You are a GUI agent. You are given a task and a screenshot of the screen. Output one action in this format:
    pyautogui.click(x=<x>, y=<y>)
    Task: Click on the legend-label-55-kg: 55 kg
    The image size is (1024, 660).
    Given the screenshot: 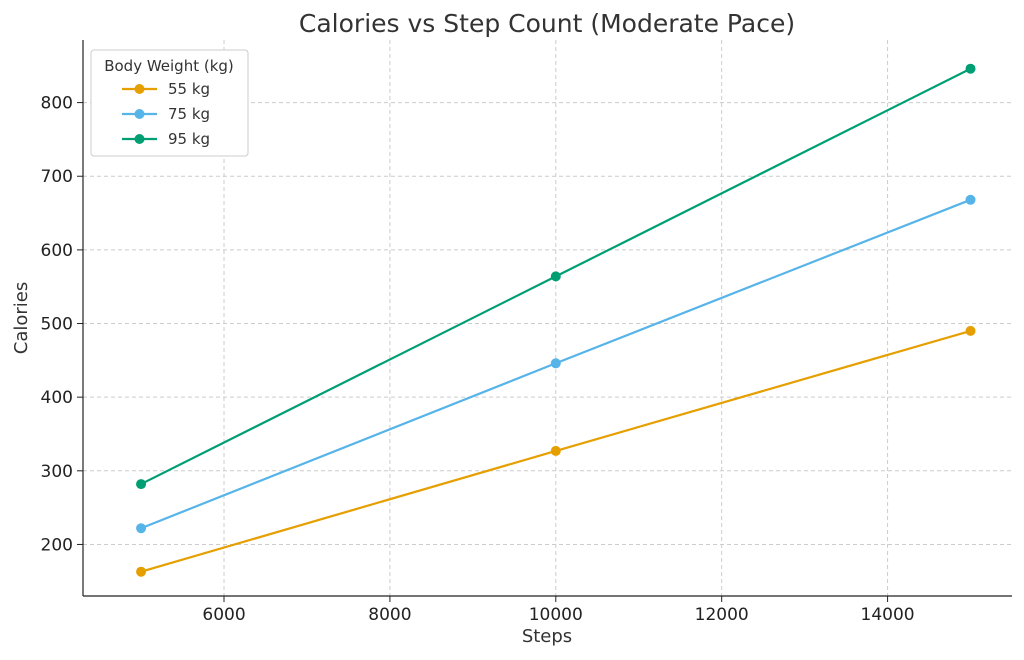 What is the action you would take?
    pyautogui.click(x=189, y=89)
    